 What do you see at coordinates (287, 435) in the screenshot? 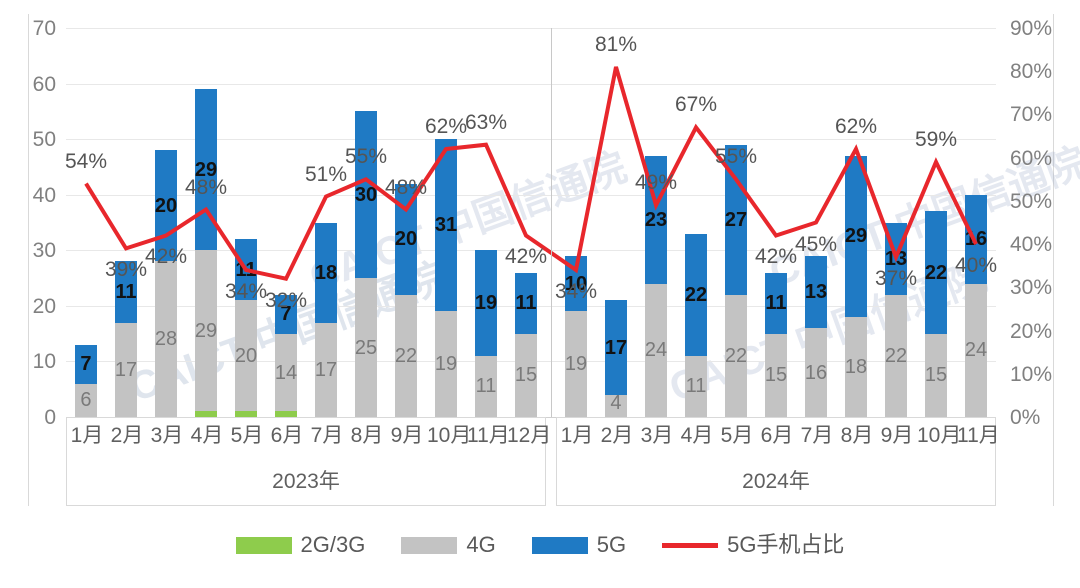
I see `category-axis-month-label: 6月` at bounding box center [287, 435].